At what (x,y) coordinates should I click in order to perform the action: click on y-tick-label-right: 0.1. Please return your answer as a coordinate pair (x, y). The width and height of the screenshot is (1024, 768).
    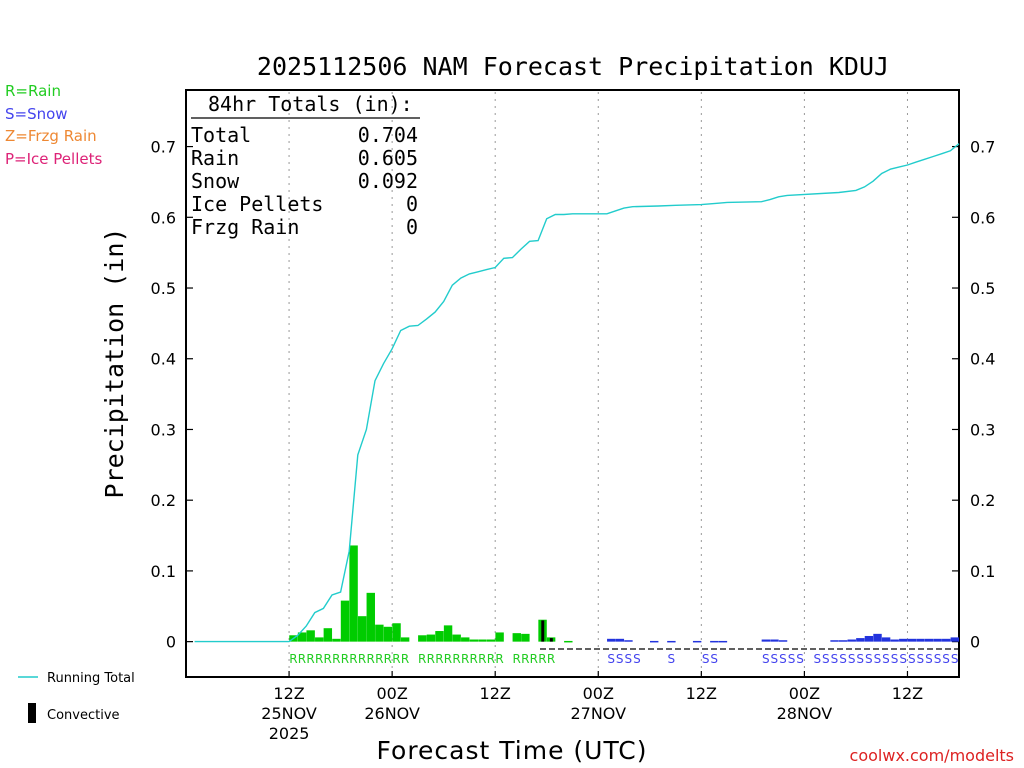
    Looking at the image, I should click on (982, 571).